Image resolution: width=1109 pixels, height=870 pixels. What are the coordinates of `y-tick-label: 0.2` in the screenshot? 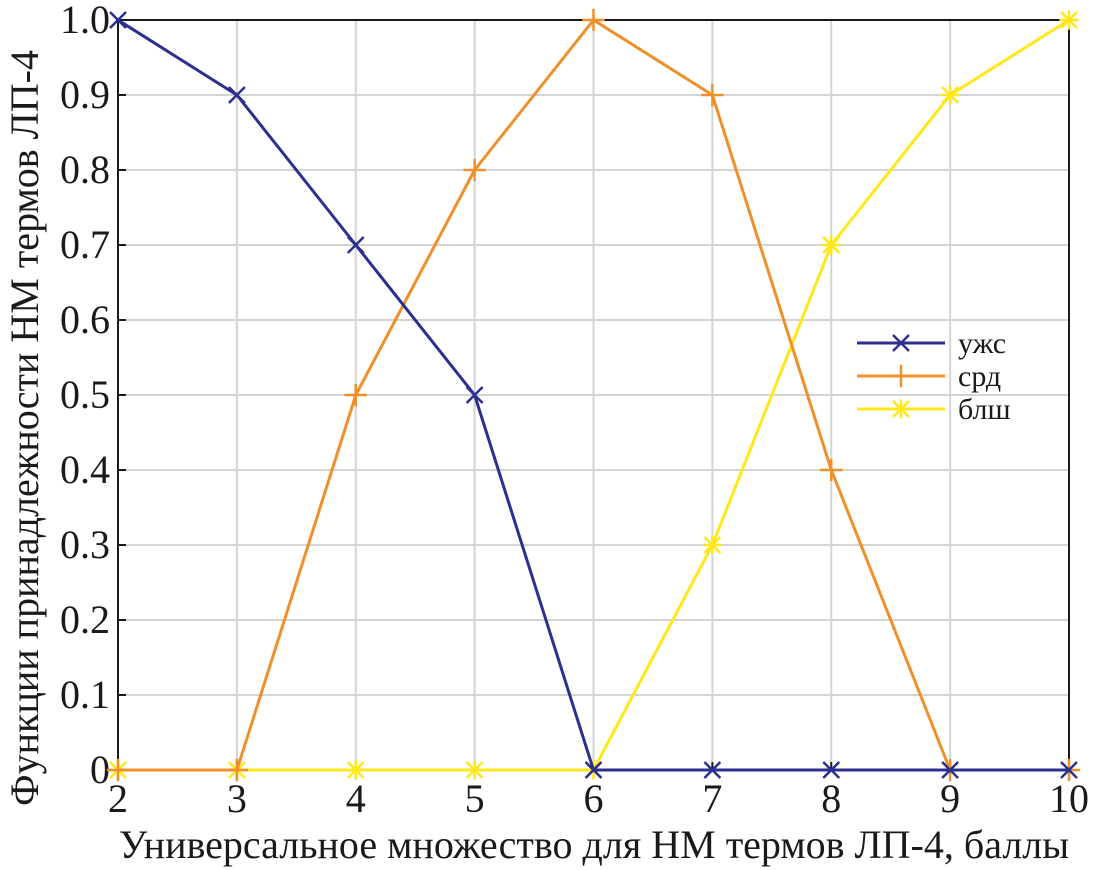 It's located at (85, 619).